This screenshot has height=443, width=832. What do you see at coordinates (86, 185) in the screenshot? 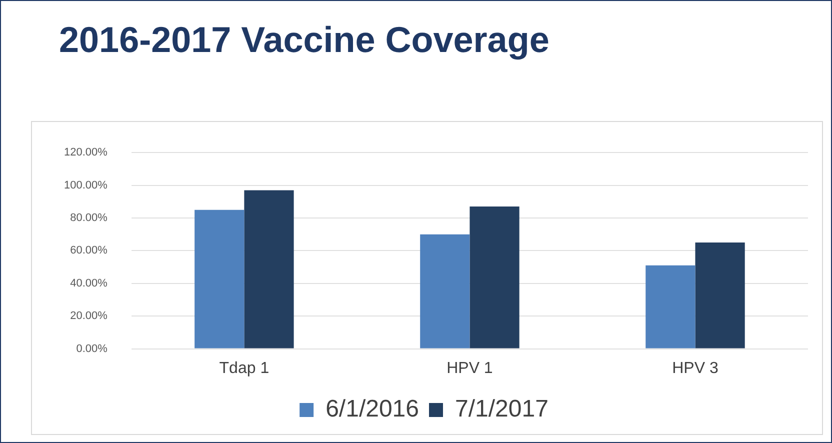
I see `y-tick-label: 100.00%` at bounding box center [86, 185].